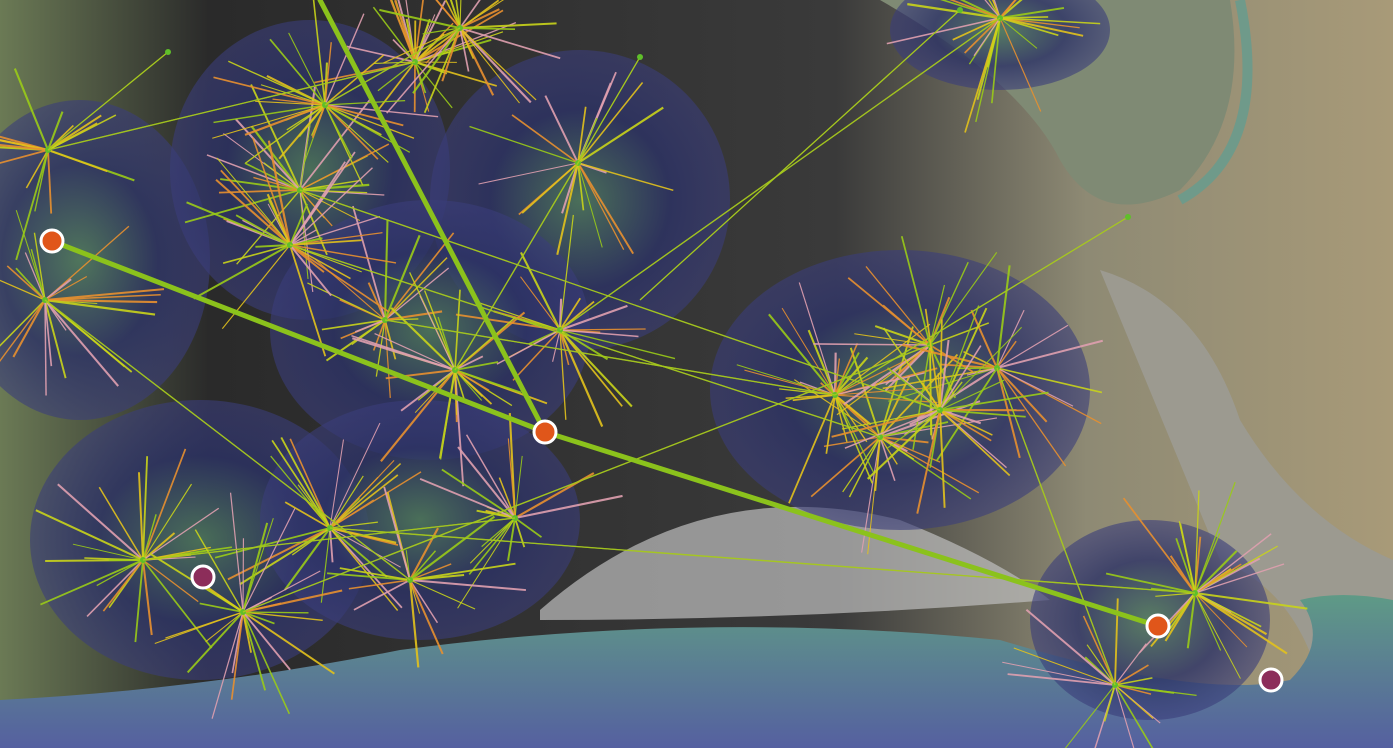 The width and height of the screenshot is (1393, 748). What do you see at coordinates (640, 57) in the screenshot?
I see `relay-node` at bounding box center [640, 57].